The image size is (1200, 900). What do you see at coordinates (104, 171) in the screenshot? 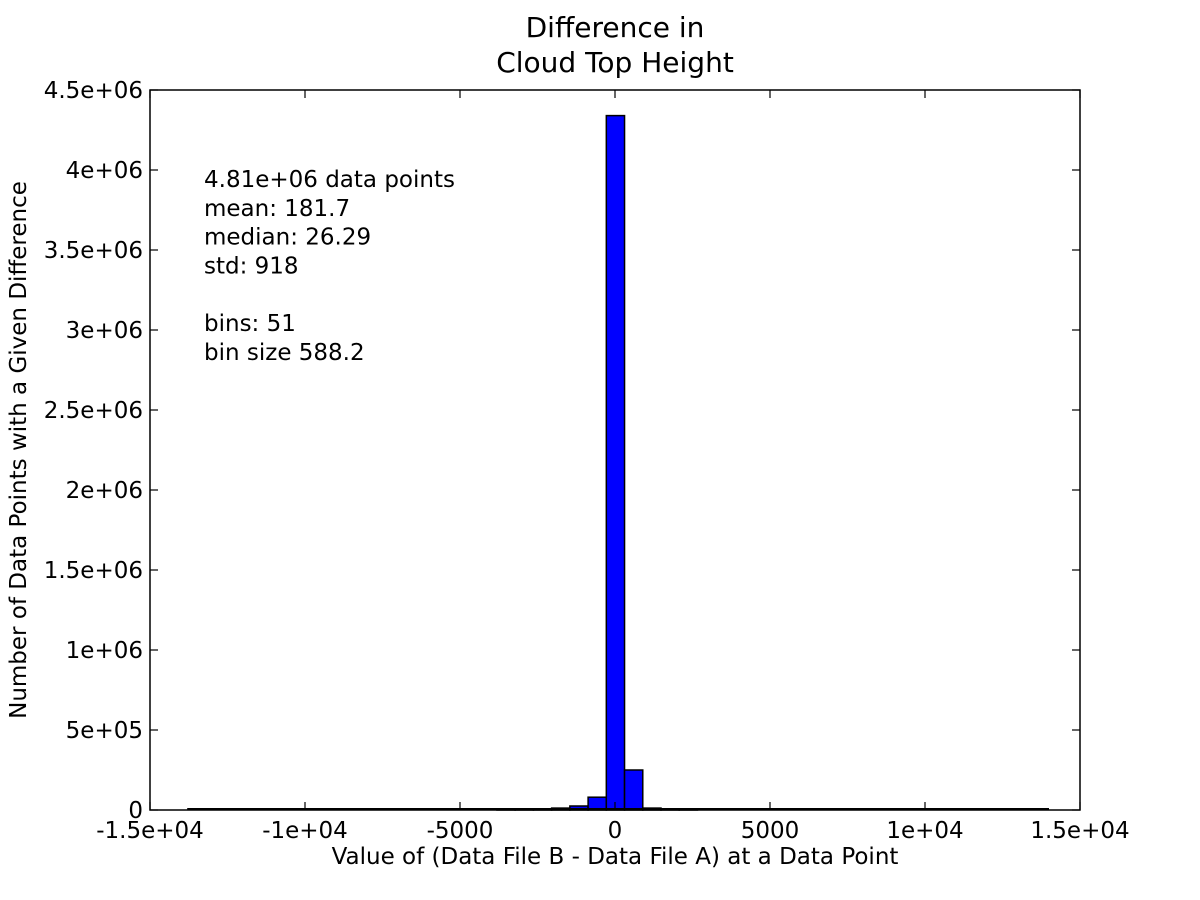
I see `y-tick-label: 4e+06` at bounding box center [104, 171].